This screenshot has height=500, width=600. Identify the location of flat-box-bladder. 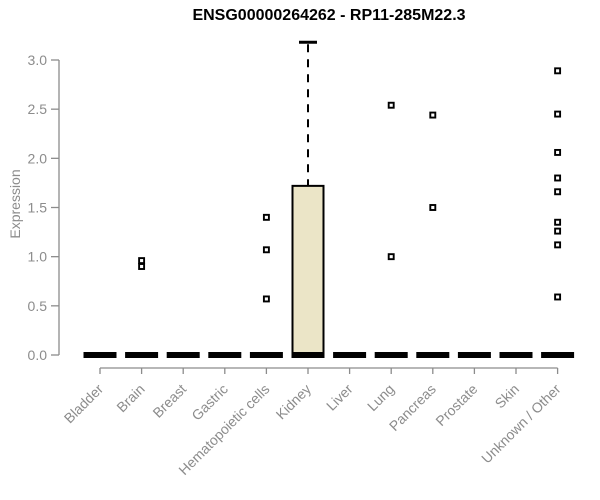
(100, 355).